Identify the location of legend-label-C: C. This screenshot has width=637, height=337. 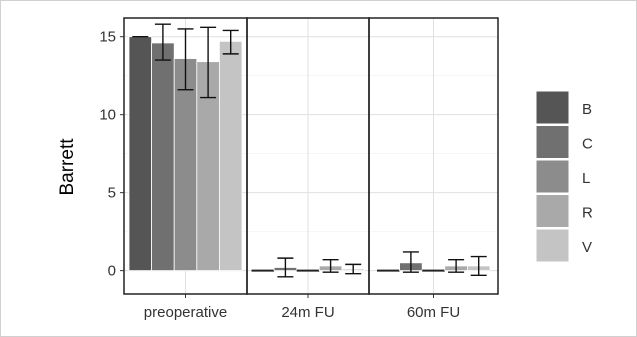
(587, 144).